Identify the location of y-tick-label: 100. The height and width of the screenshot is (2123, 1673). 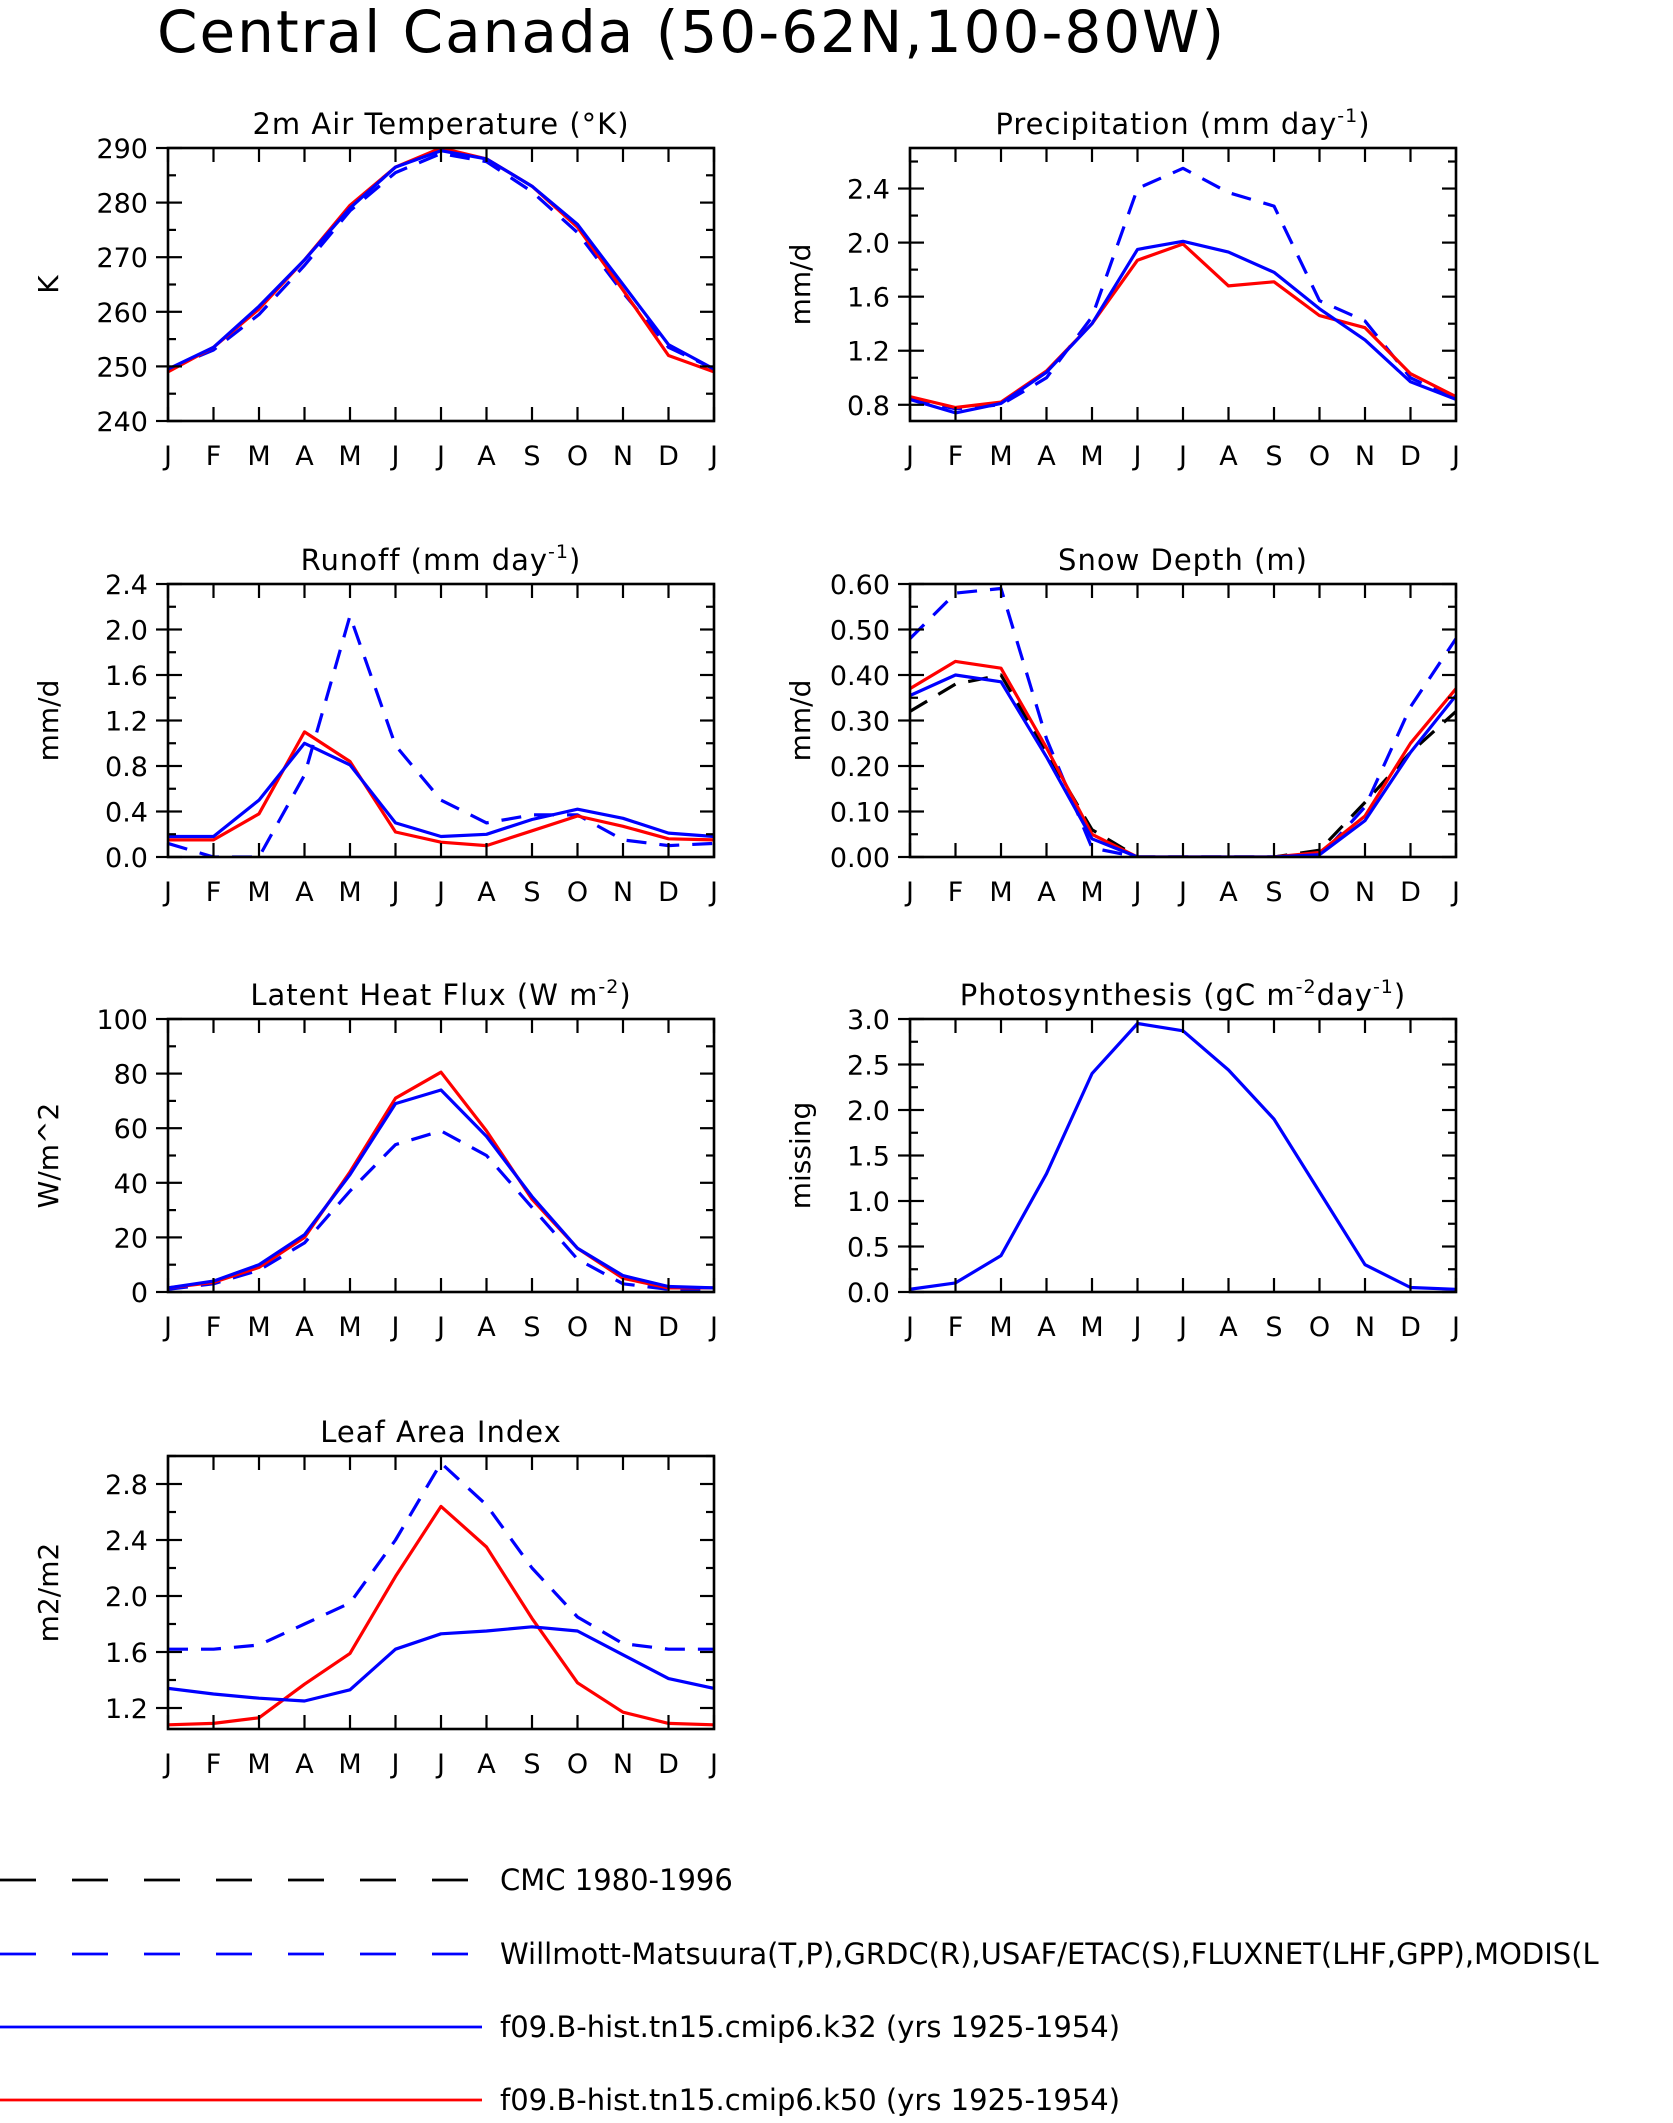
(122, 1020).